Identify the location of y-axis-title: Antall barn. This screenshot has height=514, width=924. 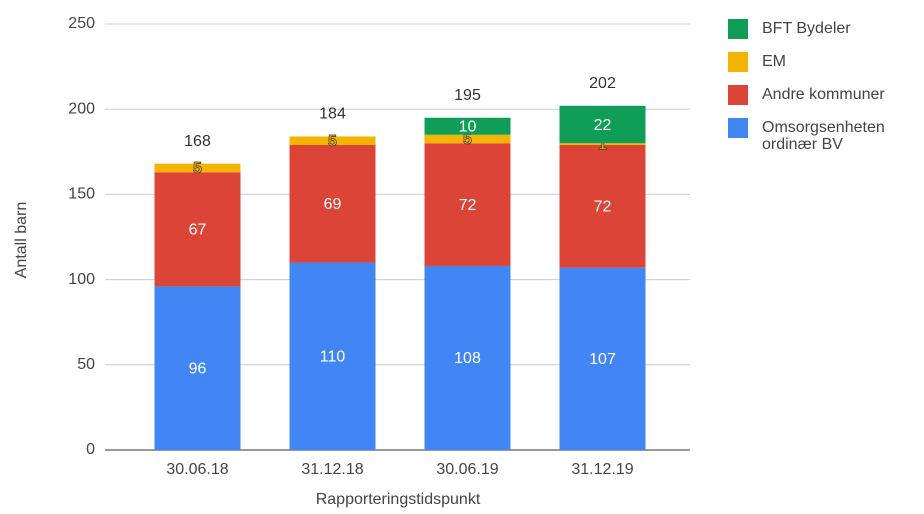
(21, 240).